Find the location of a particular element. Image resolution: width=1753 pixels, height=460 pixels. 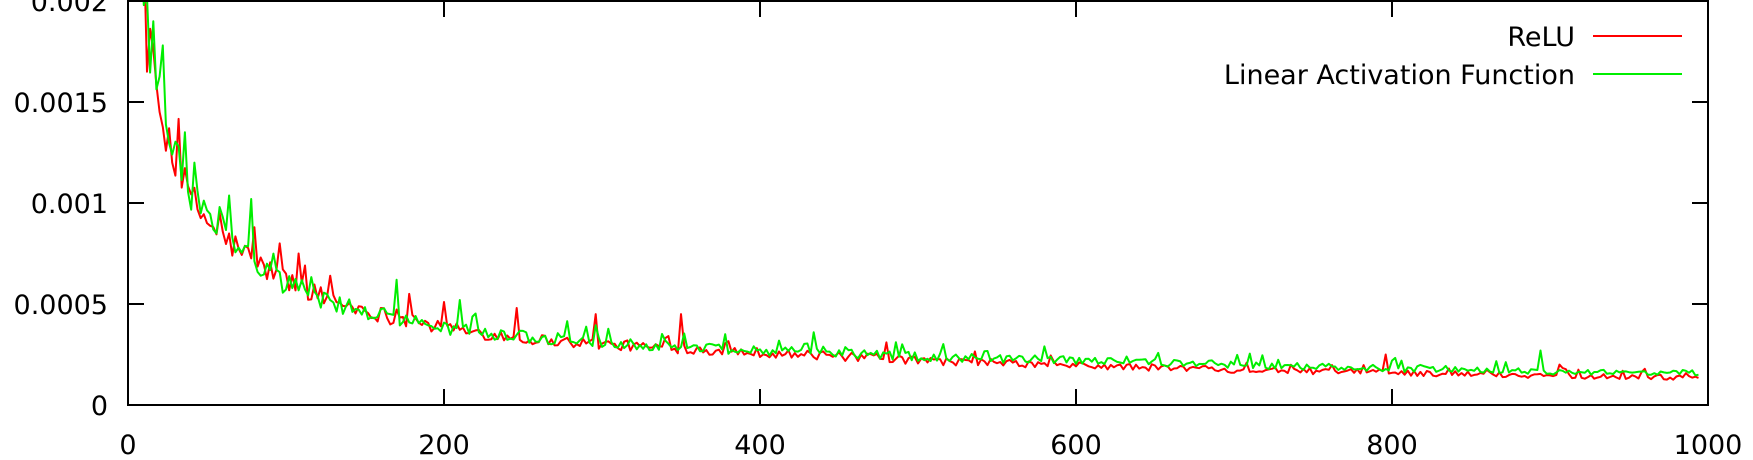

y-tick-label: 0.0005 is located at coordinates (61, 305).